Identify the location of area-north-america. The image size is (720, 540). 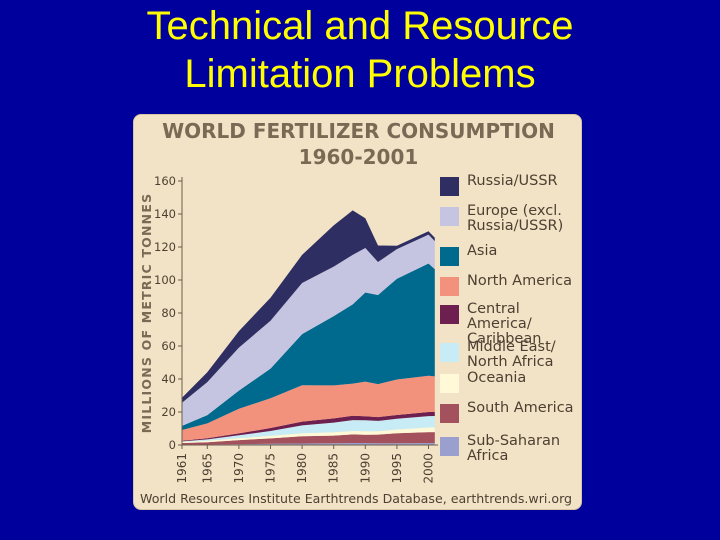
(308, 408).